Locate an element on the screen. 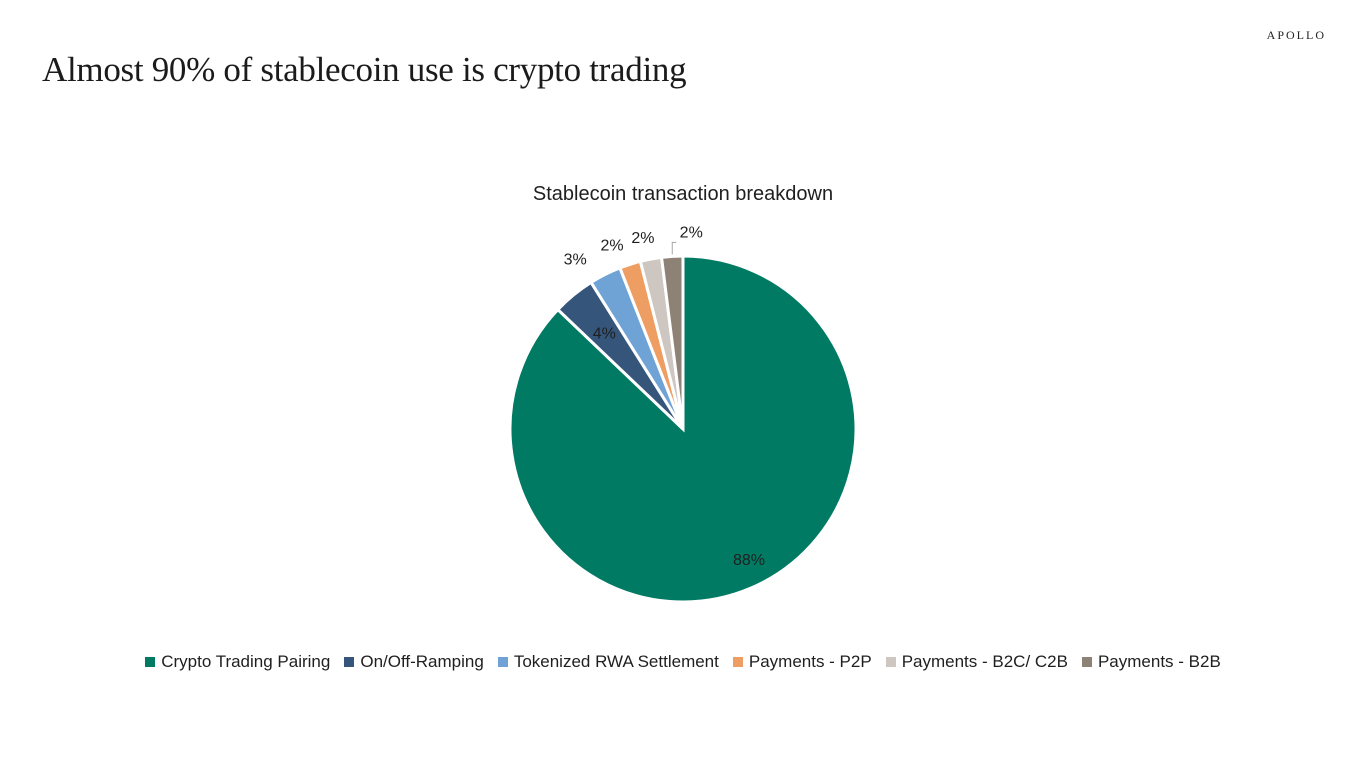  legend-item-payments-b2c-c2b: Payments - B2C/ C2B is located at coordinates (976, 662).